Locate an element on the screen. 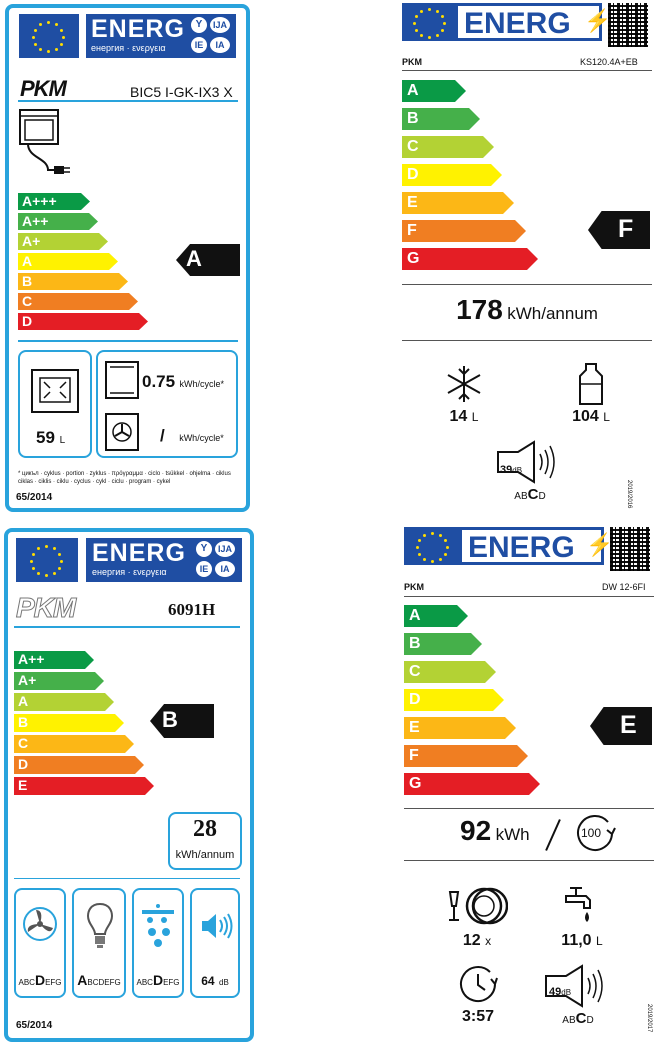  water-consumption: 11,0 L is located at coordinates (582, 941).